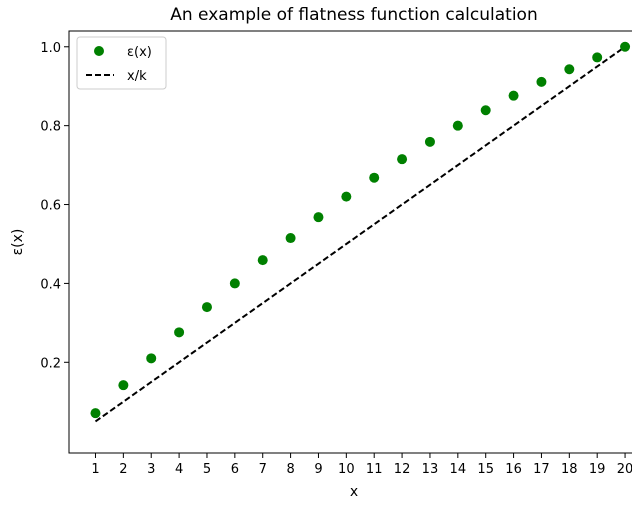 The height and width of the screenshot is (506, 632). I want to click on legend: ε(x) x/k, so click(121, 63).